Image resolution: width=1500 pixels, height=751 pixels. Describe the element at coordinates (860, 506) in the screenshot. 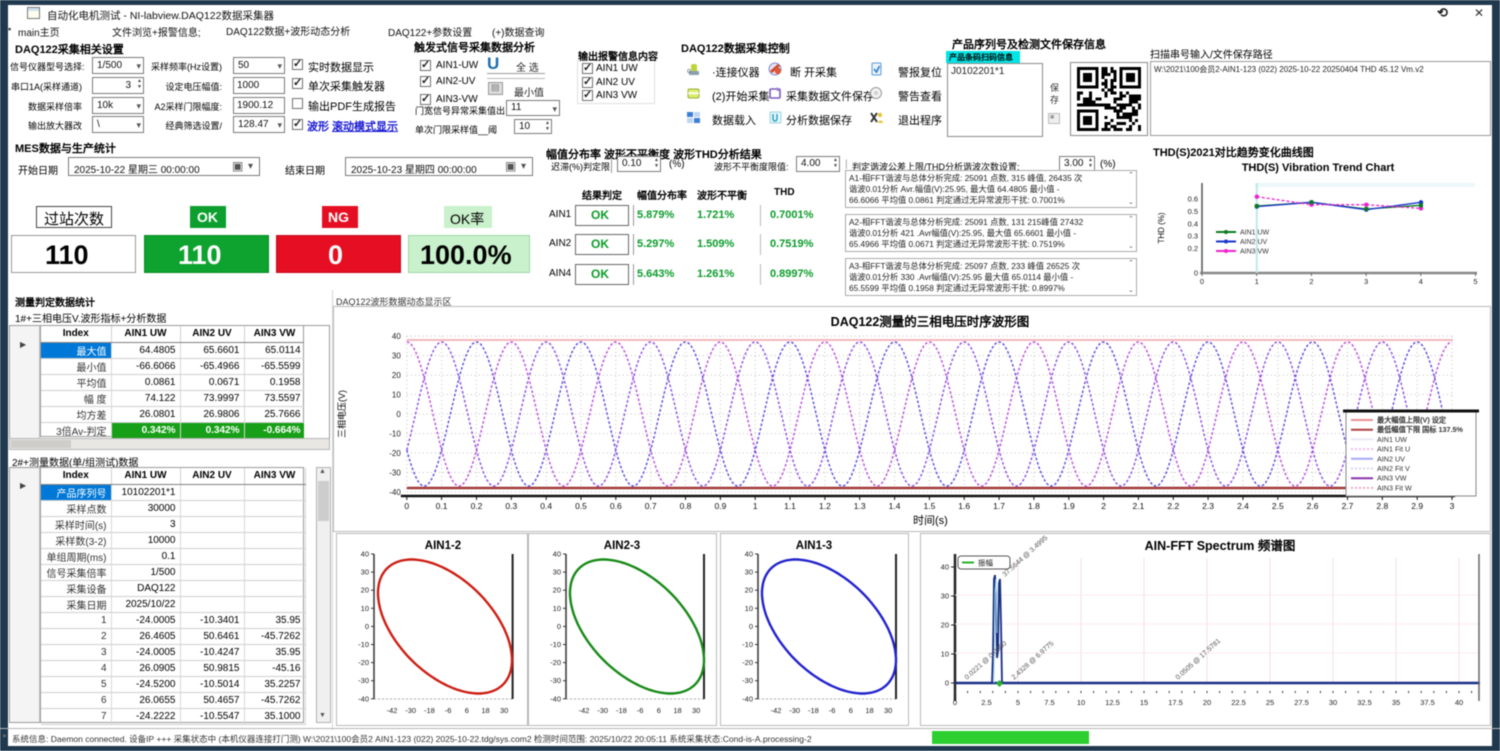

I see `svg-text: 1.3` at that location.